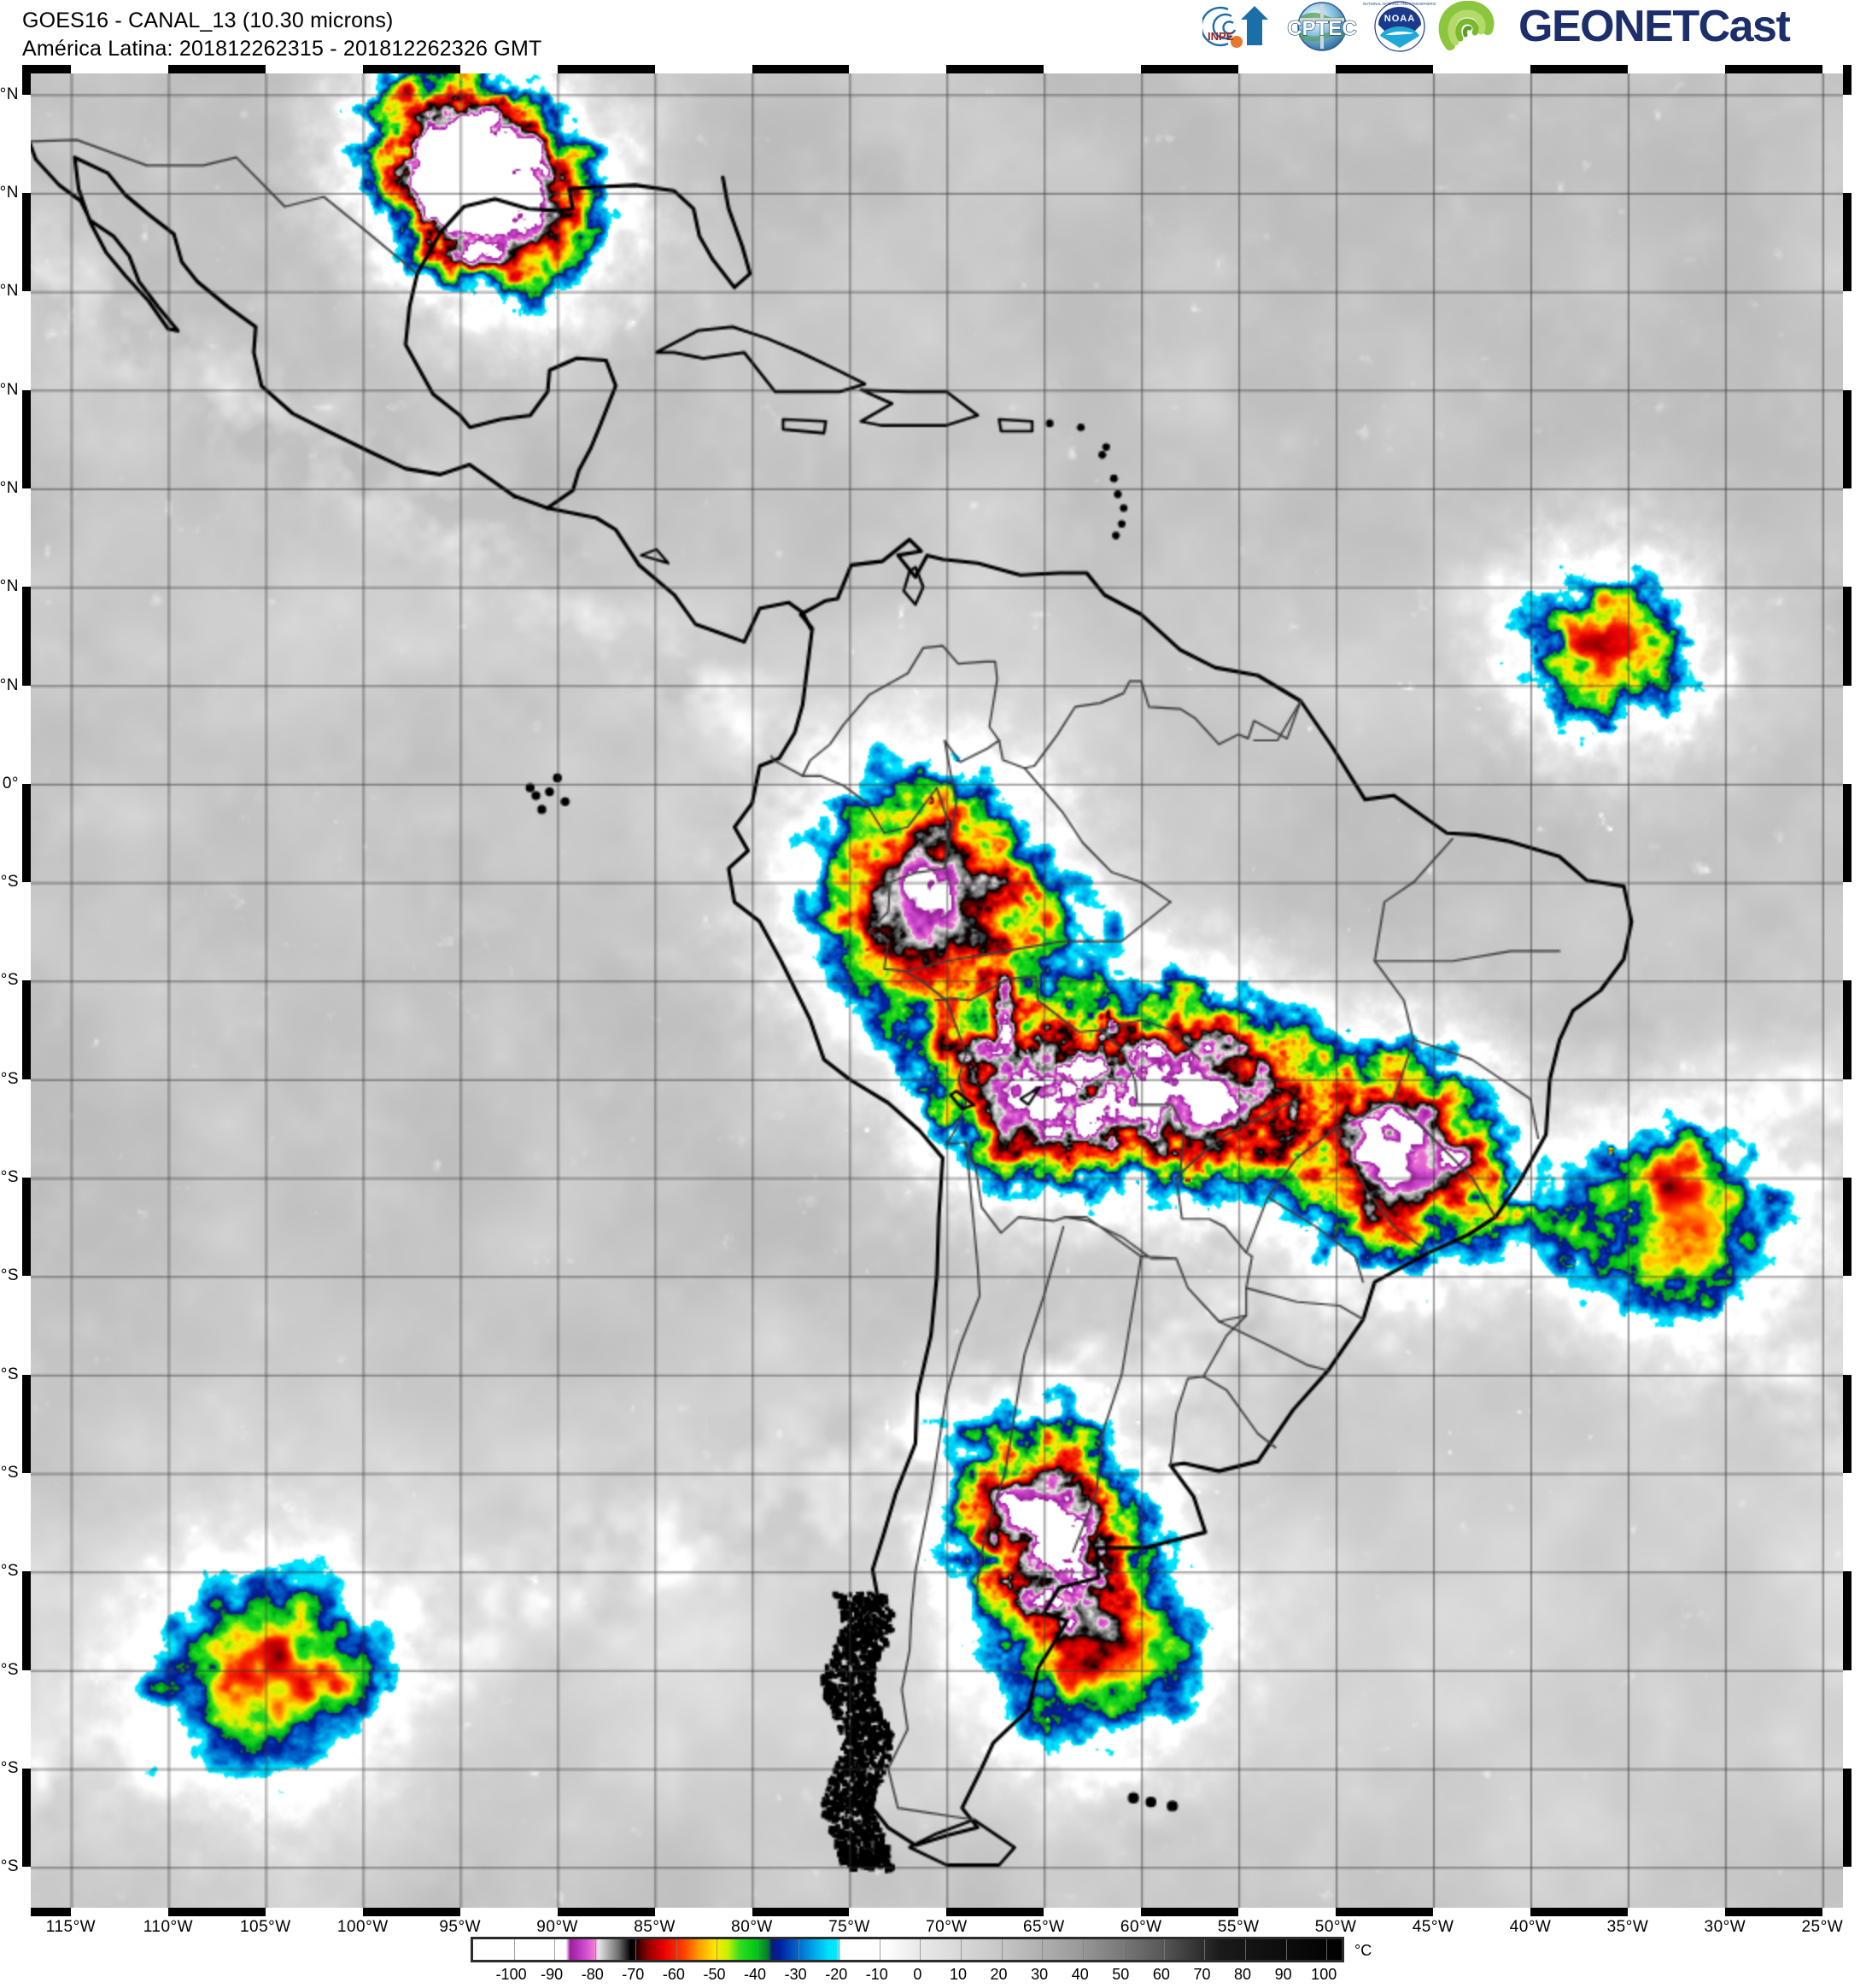 This screenshot has width=1872, height=1988. I want to click on colorbar-tick-label: 50, so click(1121, 1974).